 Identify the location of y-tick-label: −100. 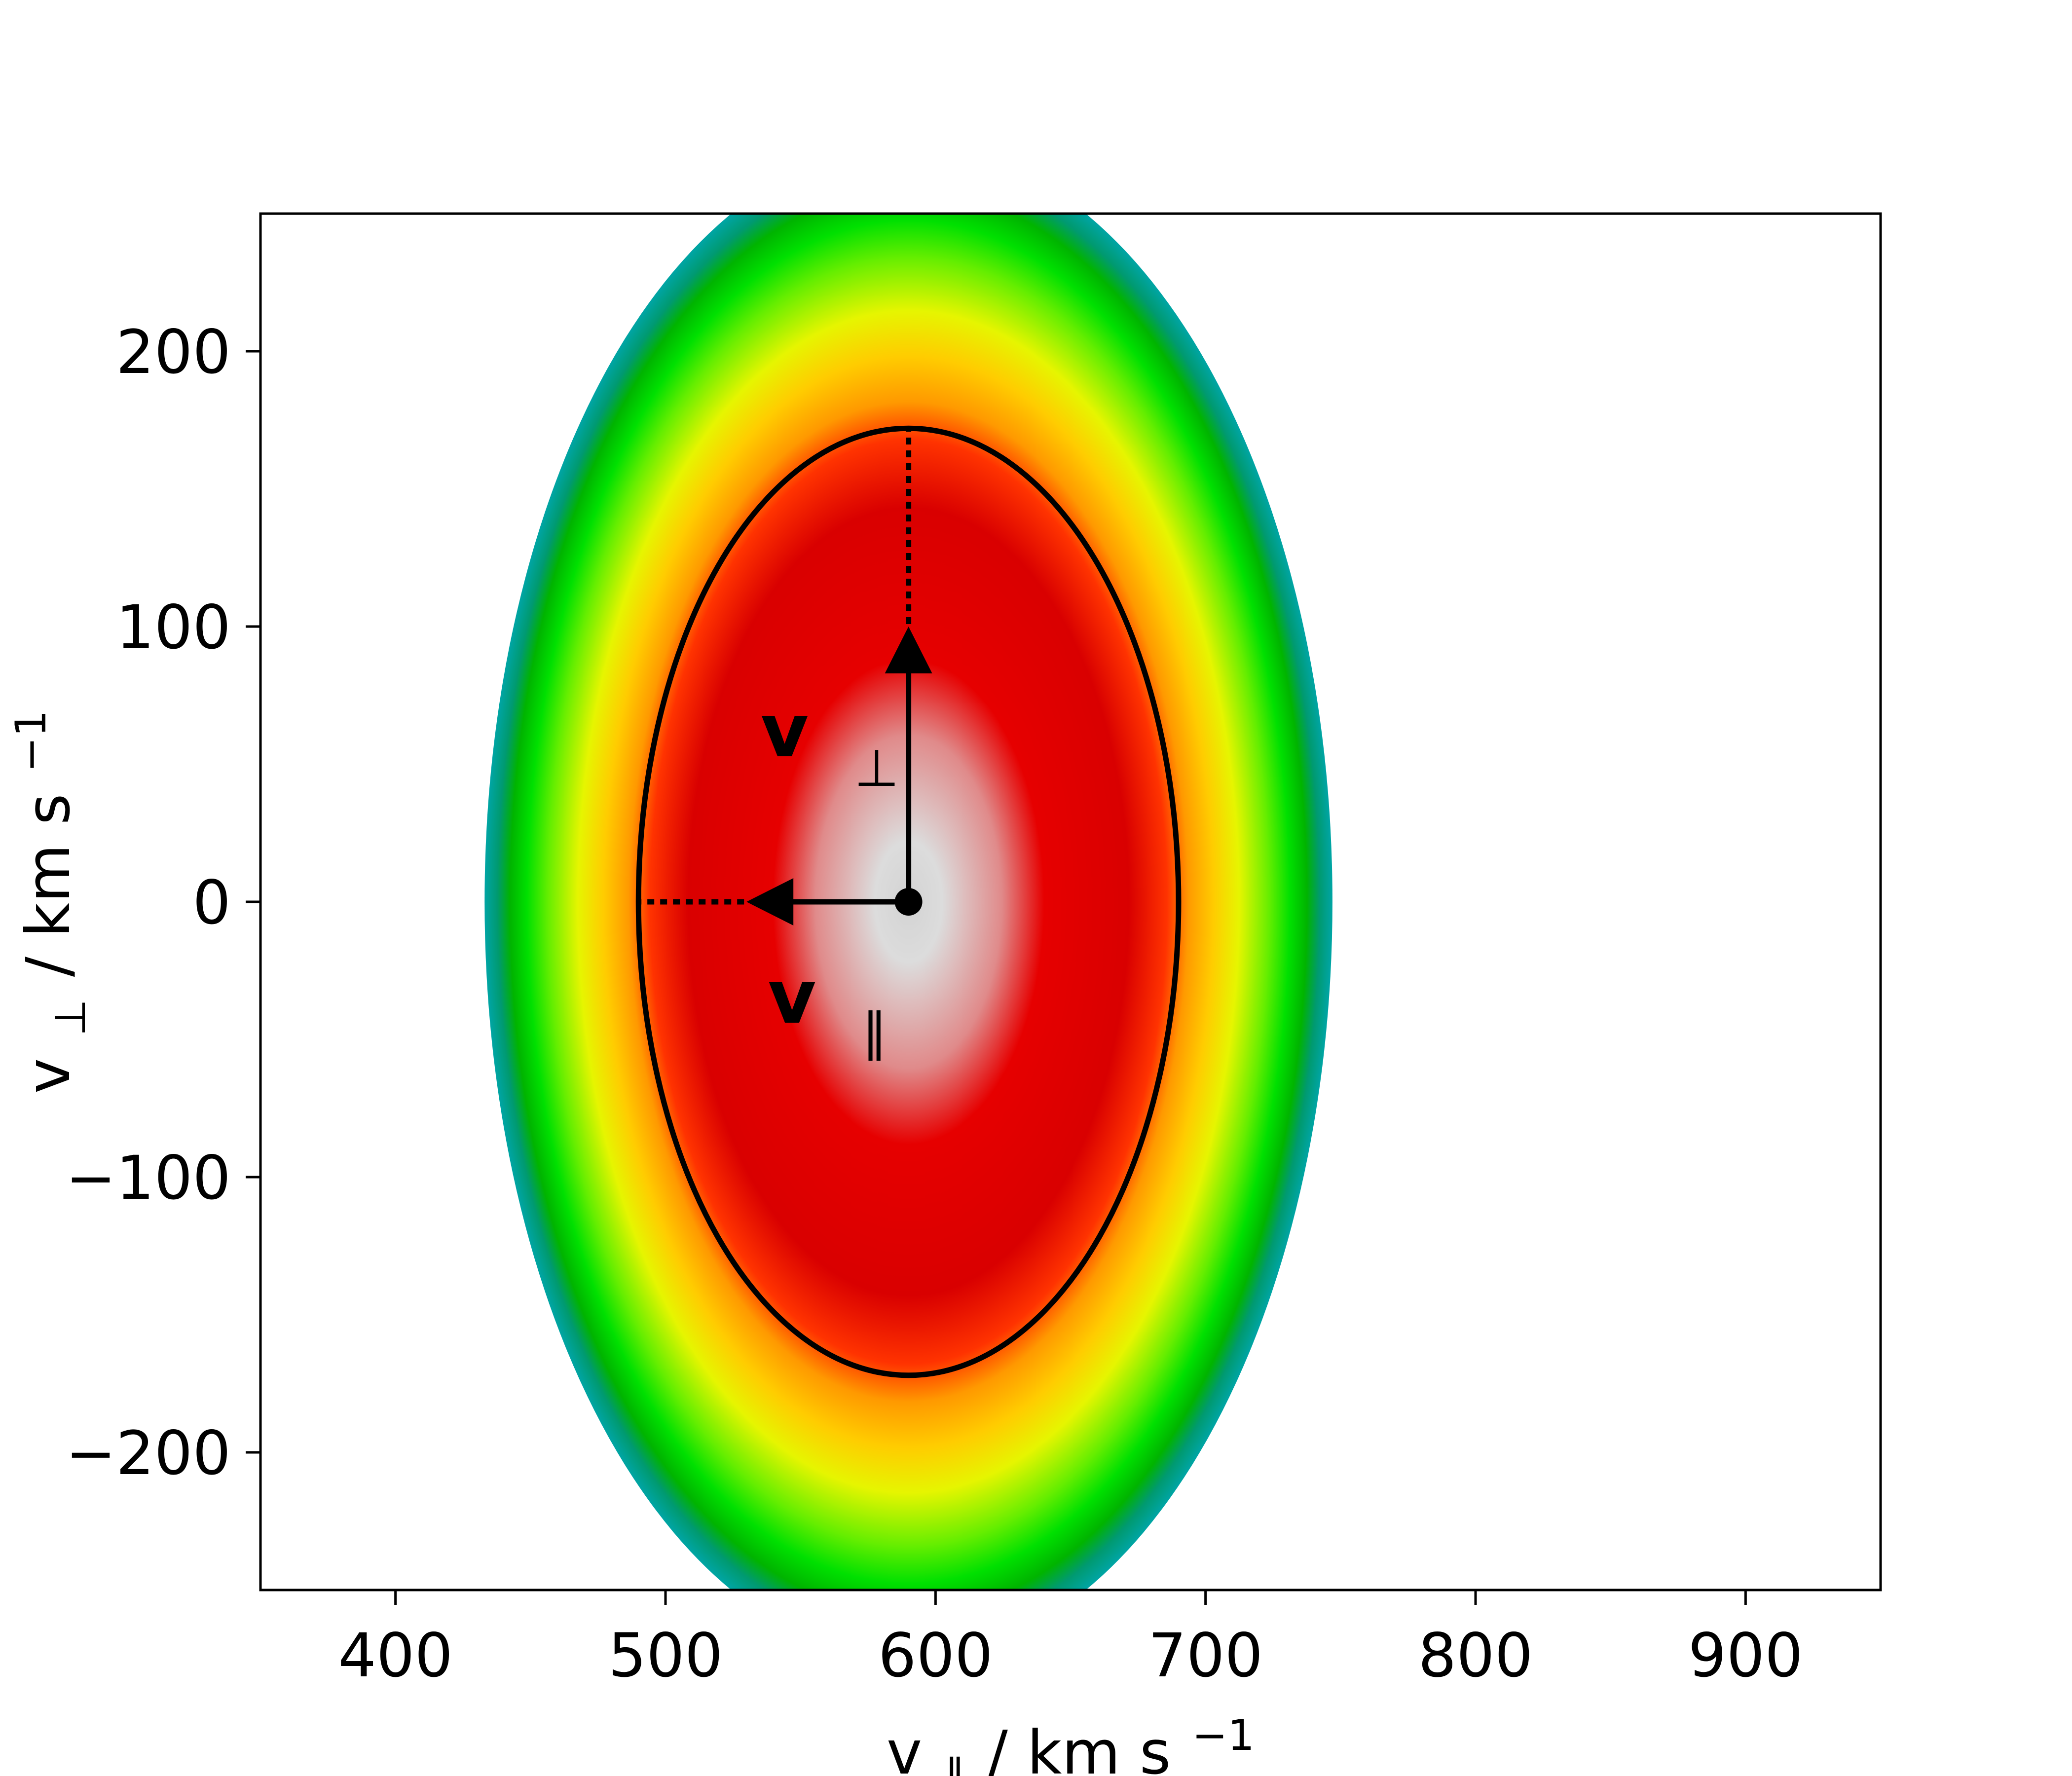
(149, 1178).